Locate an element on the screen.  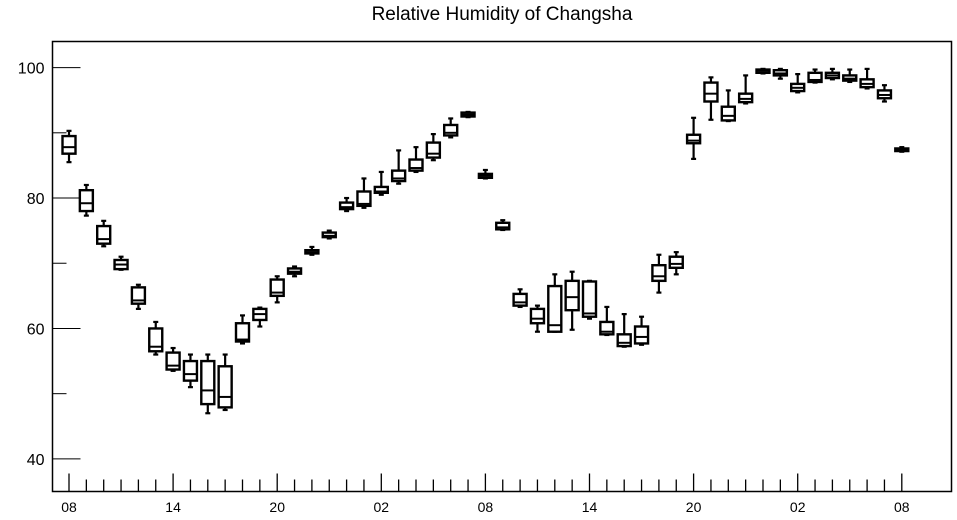
chart-title: Relative Humidity of Changsha is located at coordinates (502, 14).